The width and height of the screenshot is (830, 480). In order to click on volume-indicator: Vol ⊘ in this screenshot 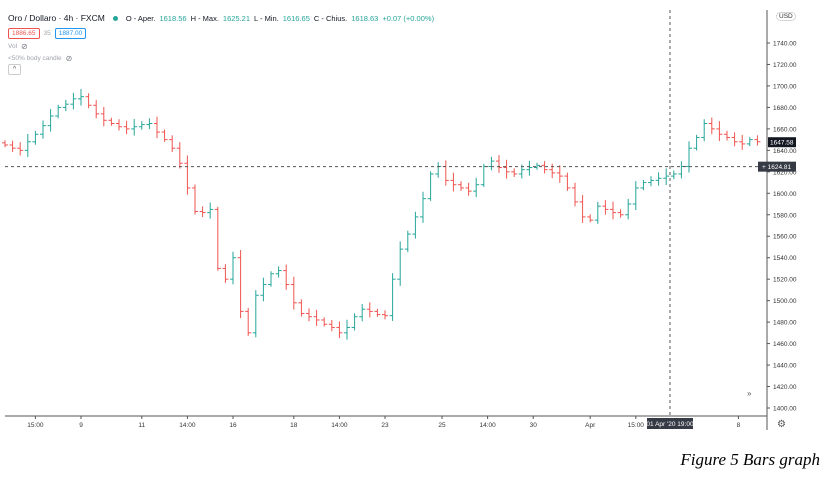, I will do `click(18, 46)`.